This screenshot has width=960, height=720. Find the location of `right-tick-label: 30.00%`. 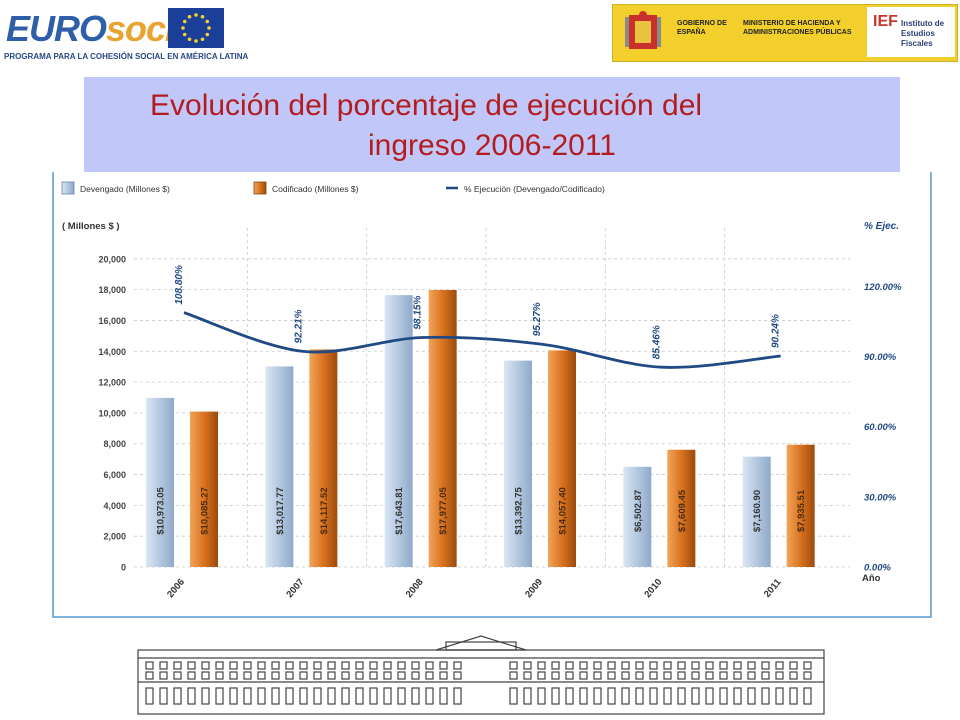

right-tick-label: 30.00% is located at coordinates (880, 497).